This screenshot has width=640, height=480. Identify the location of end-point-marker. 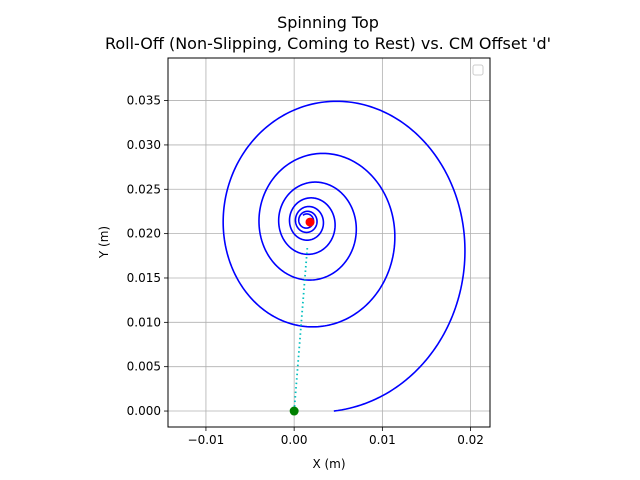
(310, 222).